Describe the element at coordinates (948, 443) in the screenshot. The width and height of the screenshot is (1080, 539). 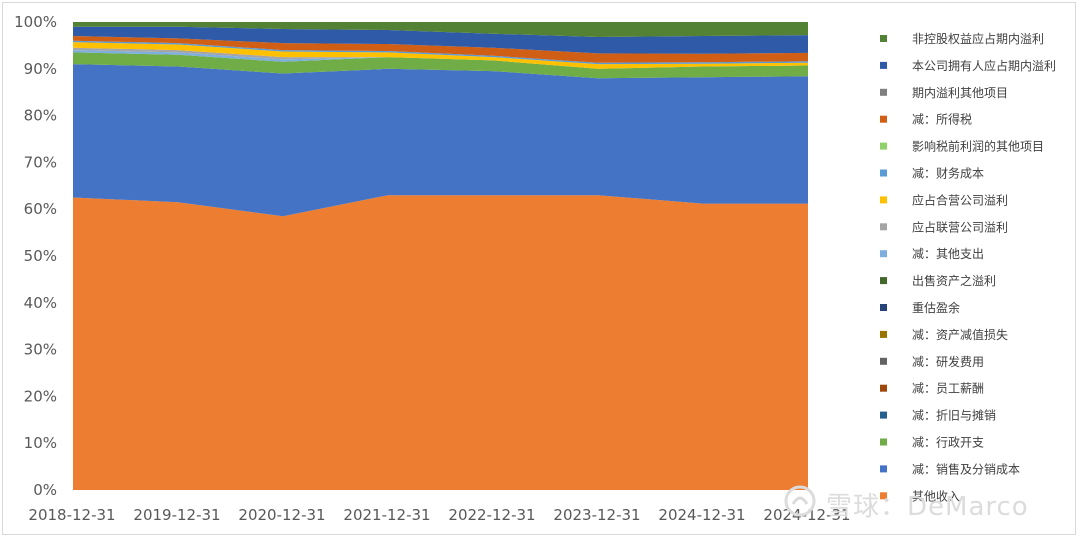
I see `legend-label: 减：行政开支` at that location.